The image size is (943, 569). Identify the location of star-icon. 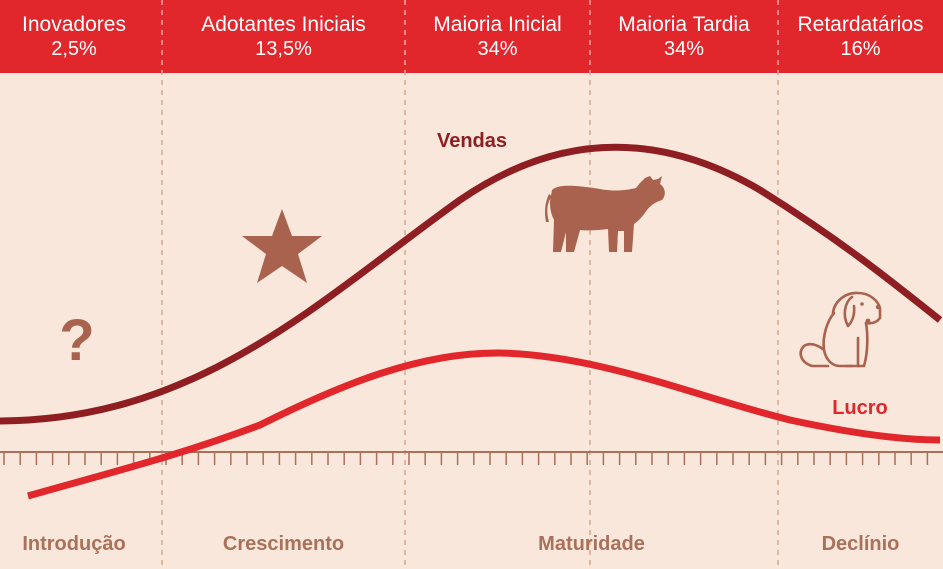
(282, 246).